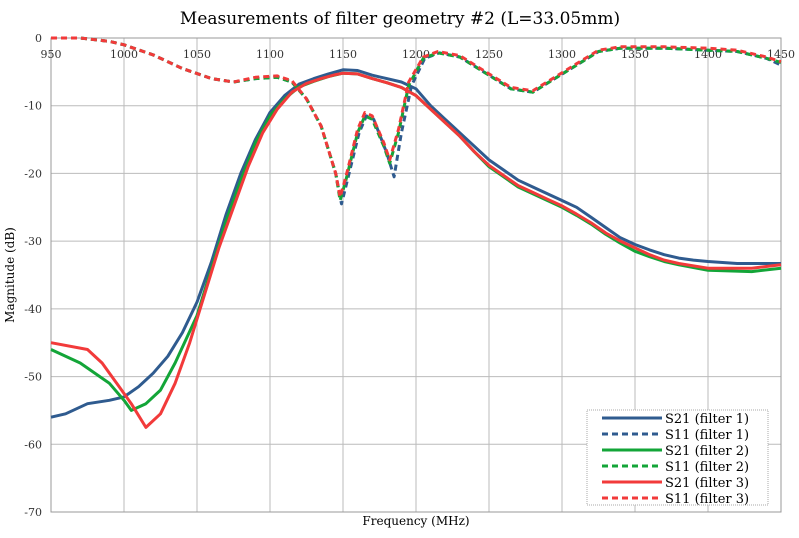 This screenshot has width=799, height=538. Describe the element at coordinates (33, 444) in the screenshot. I see `y-tick-label: -60` at that location.